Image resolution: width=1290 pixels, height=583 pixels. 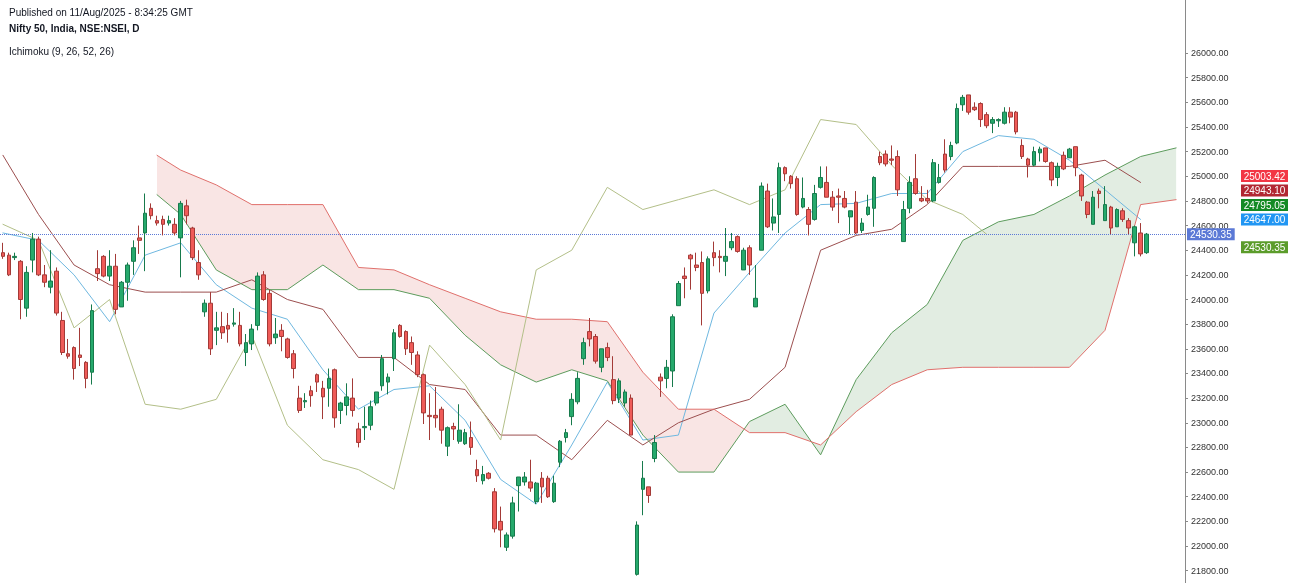 What do you see at coordinates (1210, 422) in the screenshot?
I see `y-tick-label: 23000.00` at bounding box center [1210, 422].